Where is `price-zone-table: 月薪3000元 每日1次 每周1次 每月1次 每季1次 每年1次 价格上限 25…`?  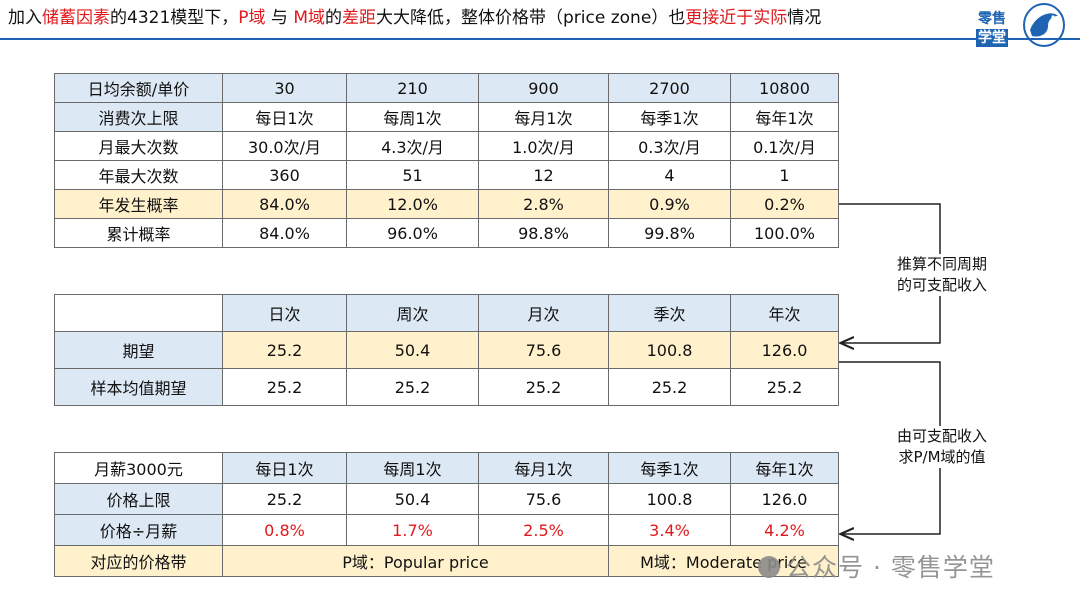
price-zone-table: 月薪3000元 每日1次 每周1次 每月1次 每季1次 每年1次 价格上限 25… is located at coordinates (446, 514).